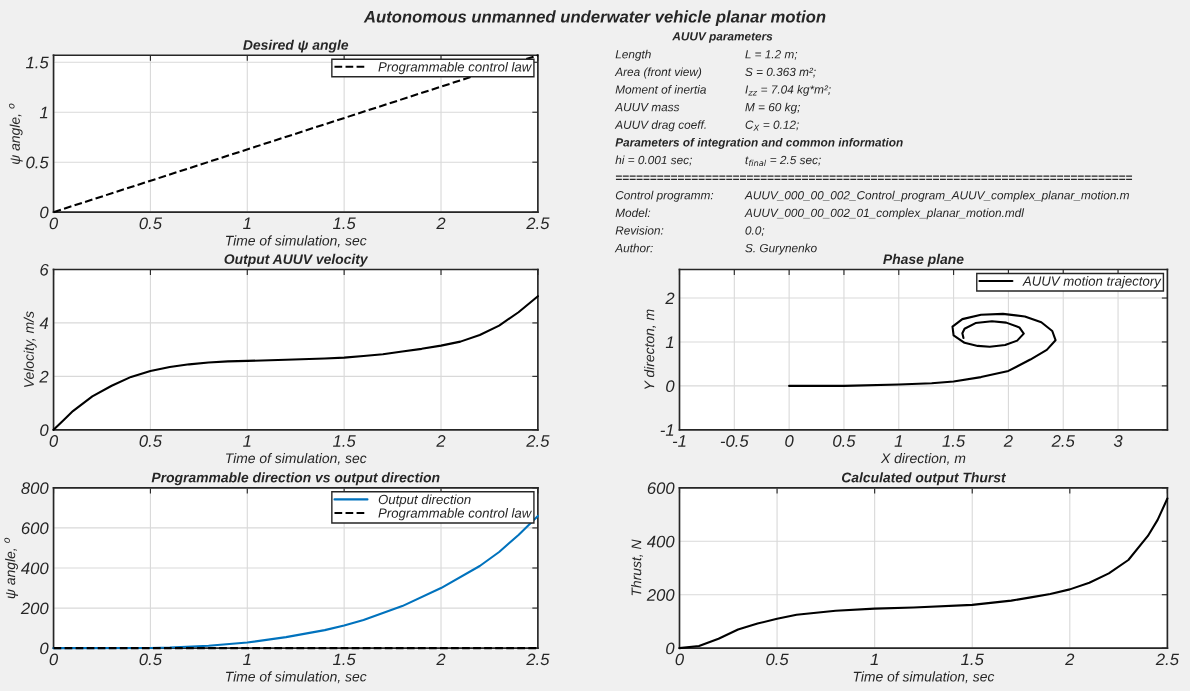 The width and height of the screenshot is (1190, 691). I want to click on text: Area (front view) S = 0.363 m²;, so click(715, 73).